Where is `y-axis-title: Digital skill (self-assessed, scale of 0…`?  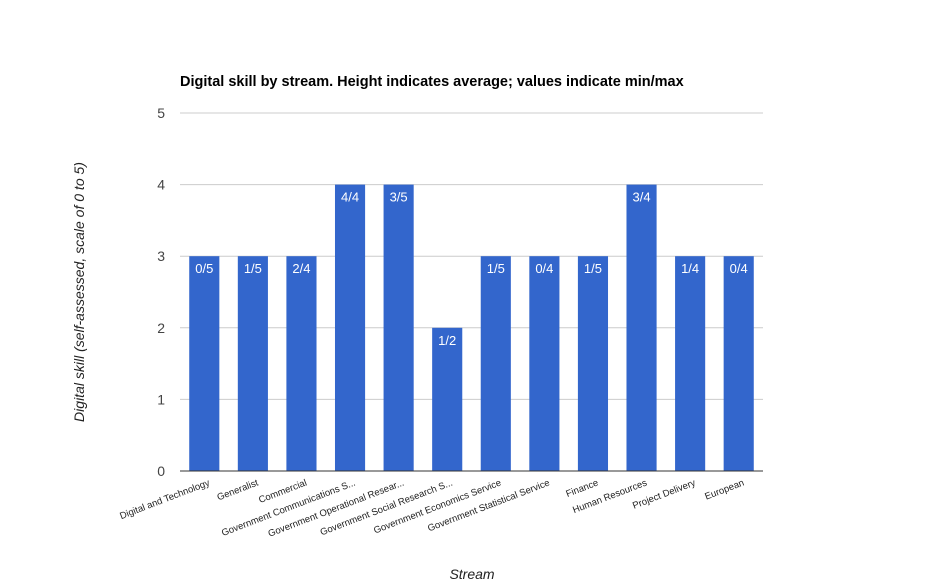
y-axis-title: Digital skill (self-assessed, scale of 0… is located at coordinates (79, 292).